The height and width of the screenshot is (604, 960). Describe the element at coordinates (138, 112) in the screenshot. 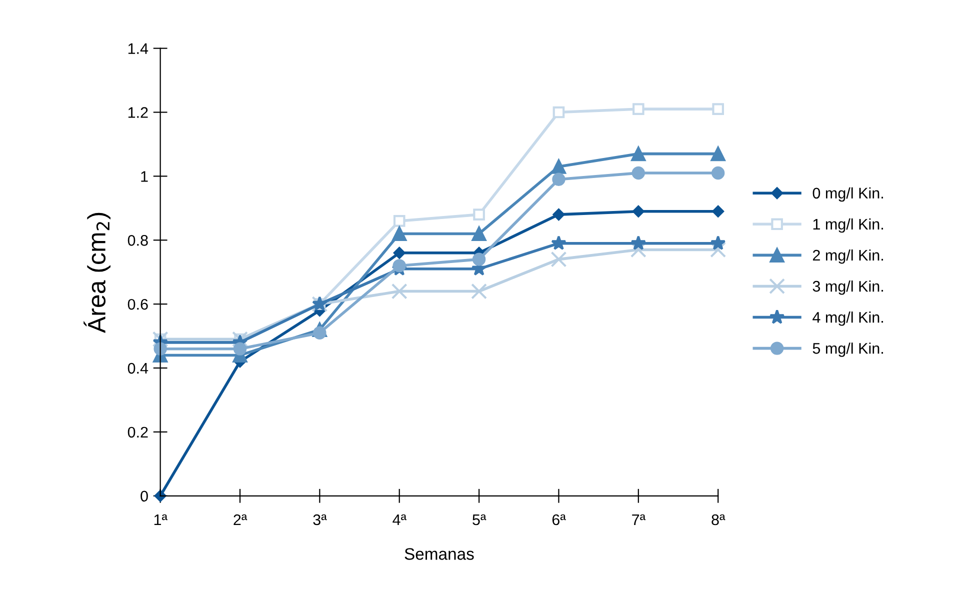

I see `y-tick-label: 1.2` at that location.